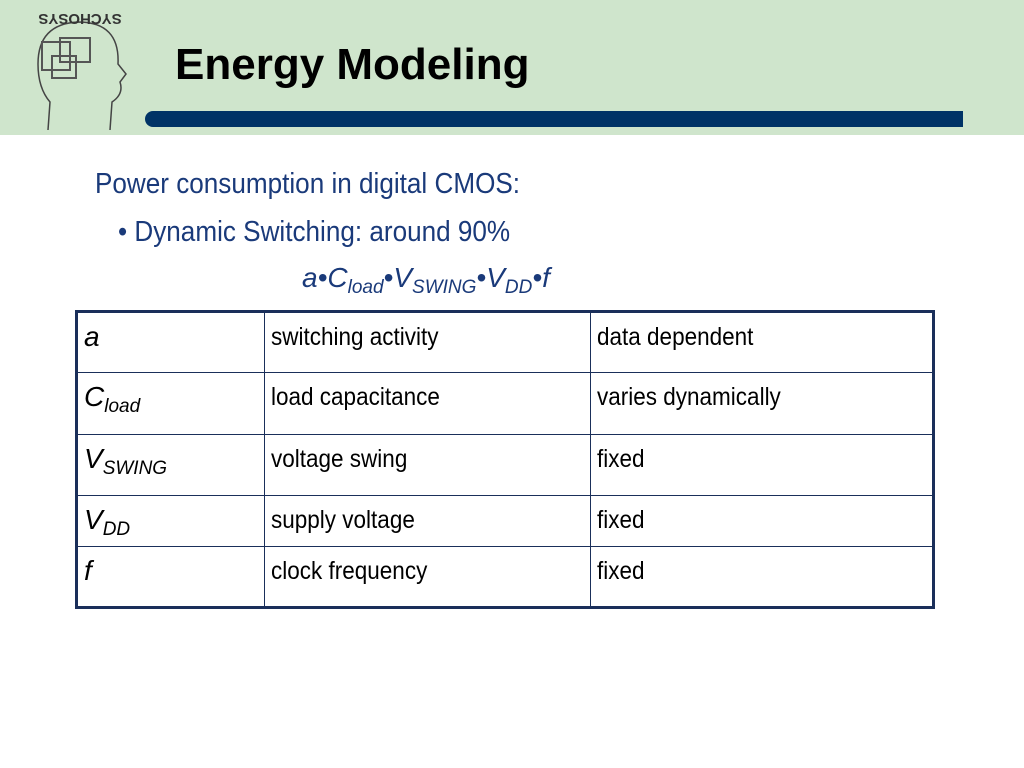 The height and width of the screenshot is (768, 1024). I want to click on formula-part: a•C, so click(325, 277).